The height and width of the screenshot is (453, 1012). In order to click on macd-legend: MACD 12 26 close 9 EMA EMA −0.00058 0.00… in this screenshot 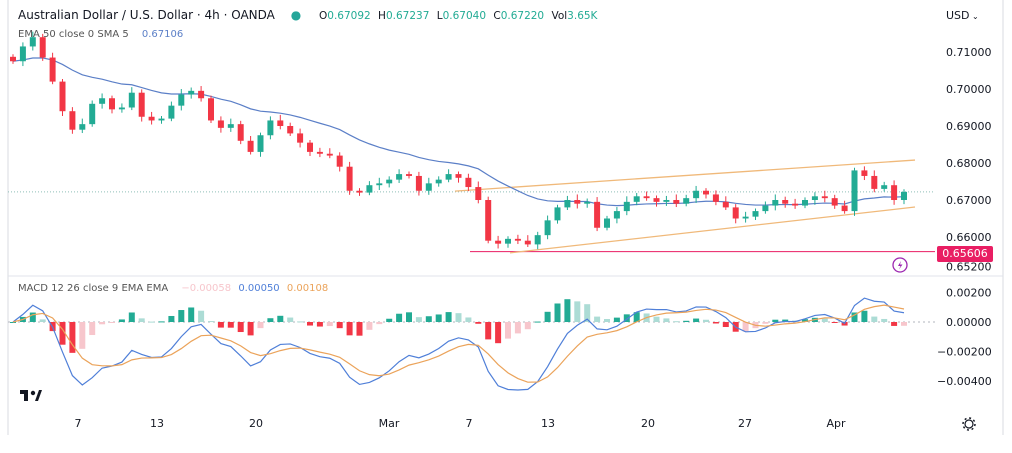, I will do `click(175, 288)`.